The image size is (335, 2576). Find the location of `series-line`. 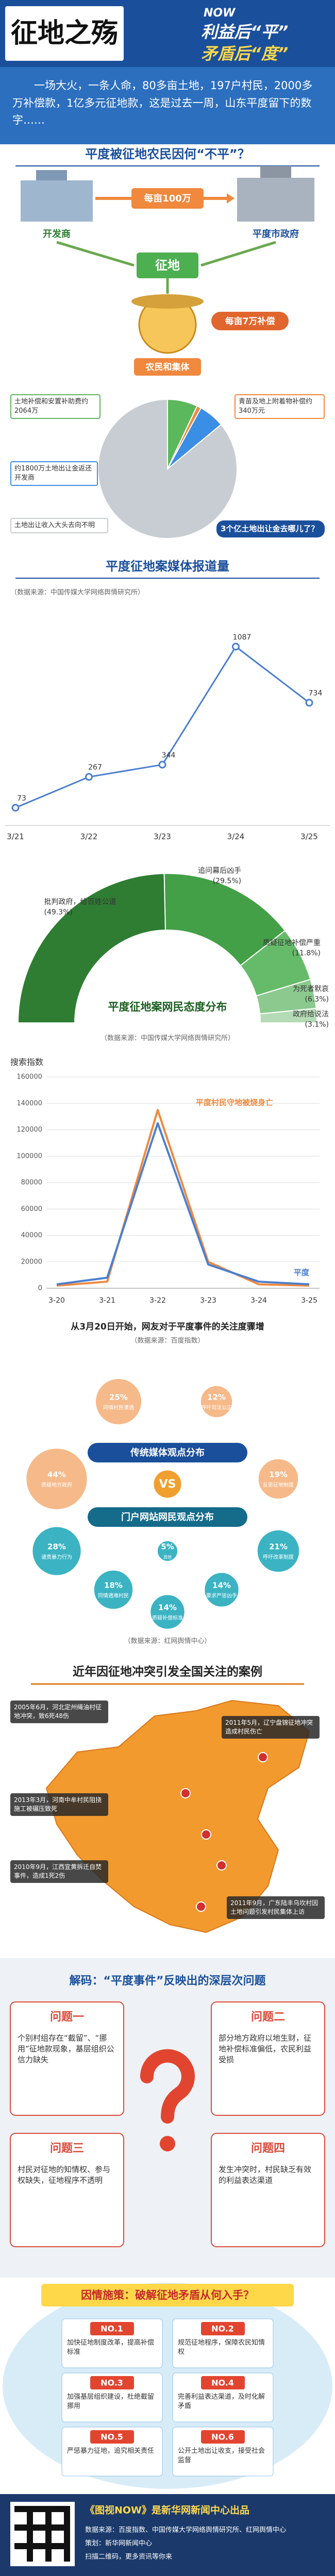

series-line is located at coordinates (183, 1198).